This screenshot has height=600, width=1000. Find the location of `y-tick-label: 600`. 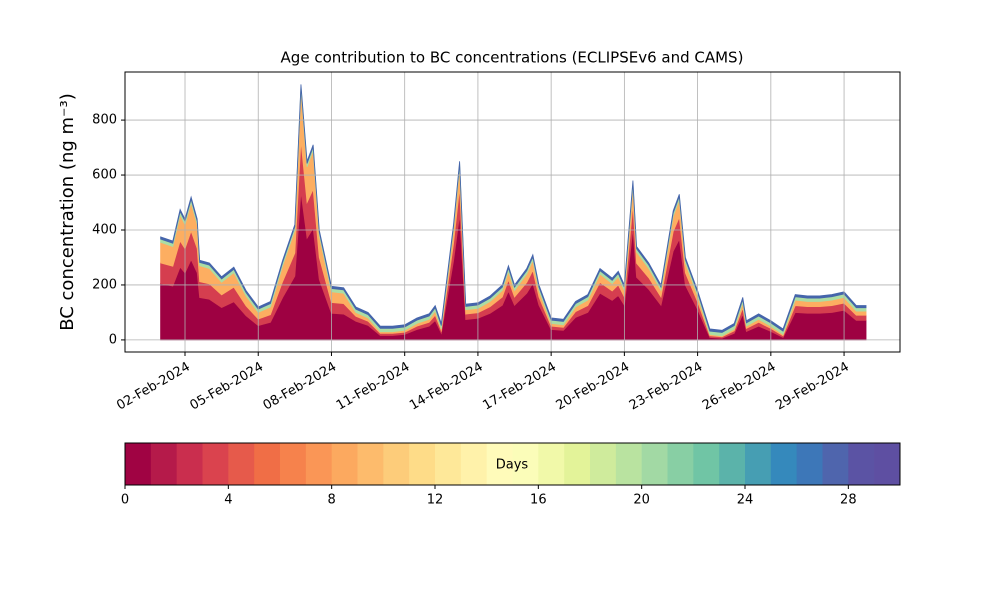

y-tick-label: 600 is located at coordinates (104, 175).